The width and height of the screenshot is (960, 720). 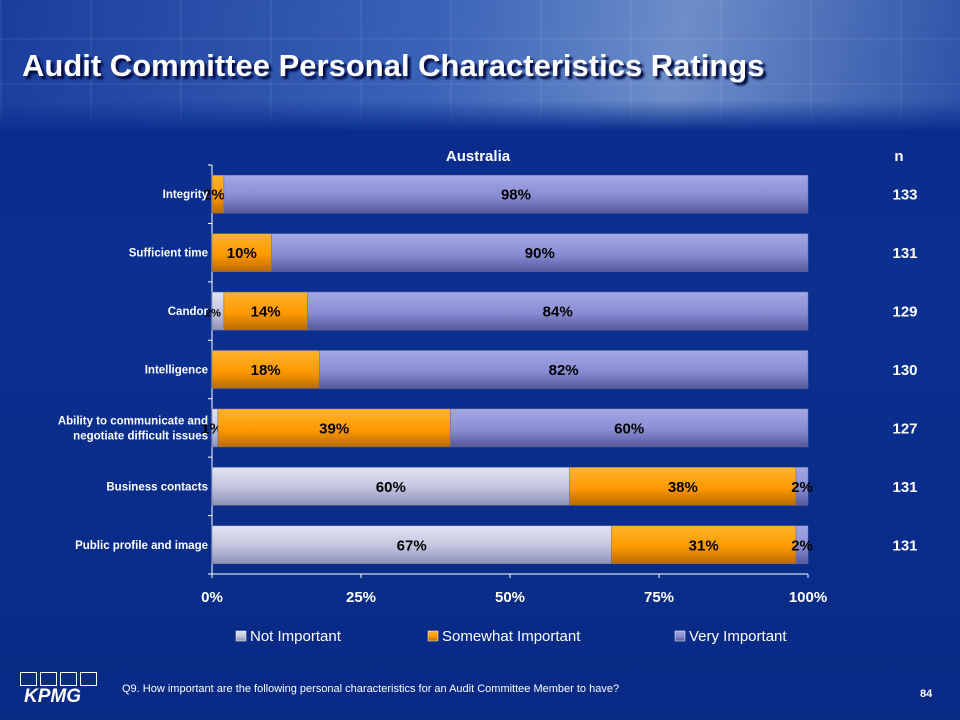 I want to click on data-label: 14%, so click(x=266, y=312).